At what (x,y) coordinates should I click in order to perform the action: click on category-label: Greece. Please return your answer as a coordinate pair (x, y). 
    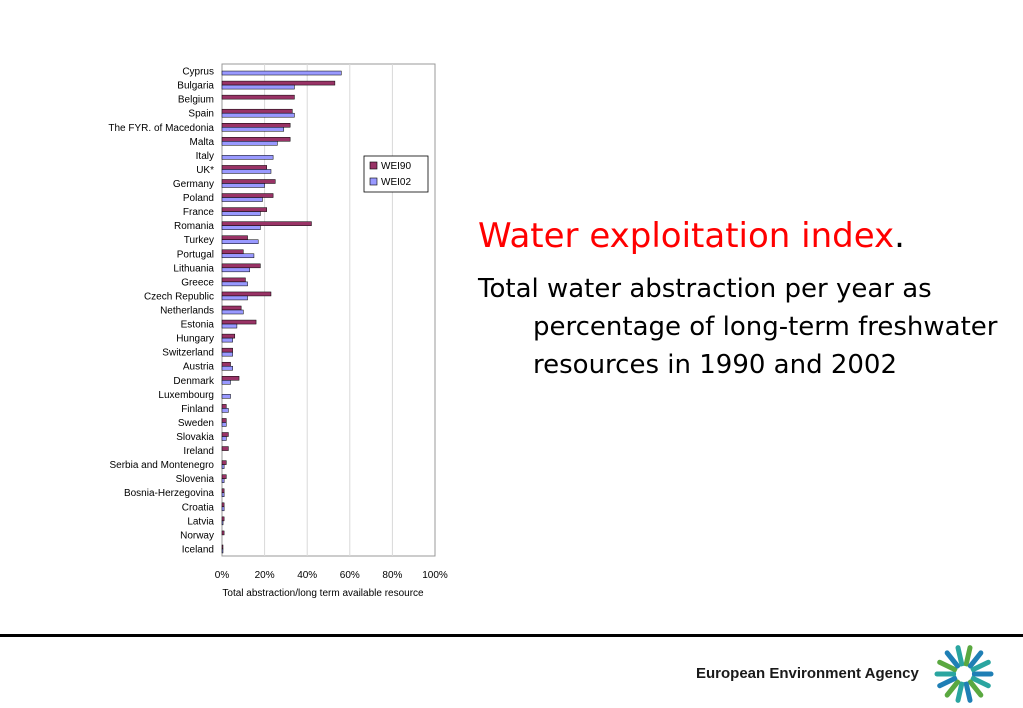
    Looking at the image, I should click on (197, 282).